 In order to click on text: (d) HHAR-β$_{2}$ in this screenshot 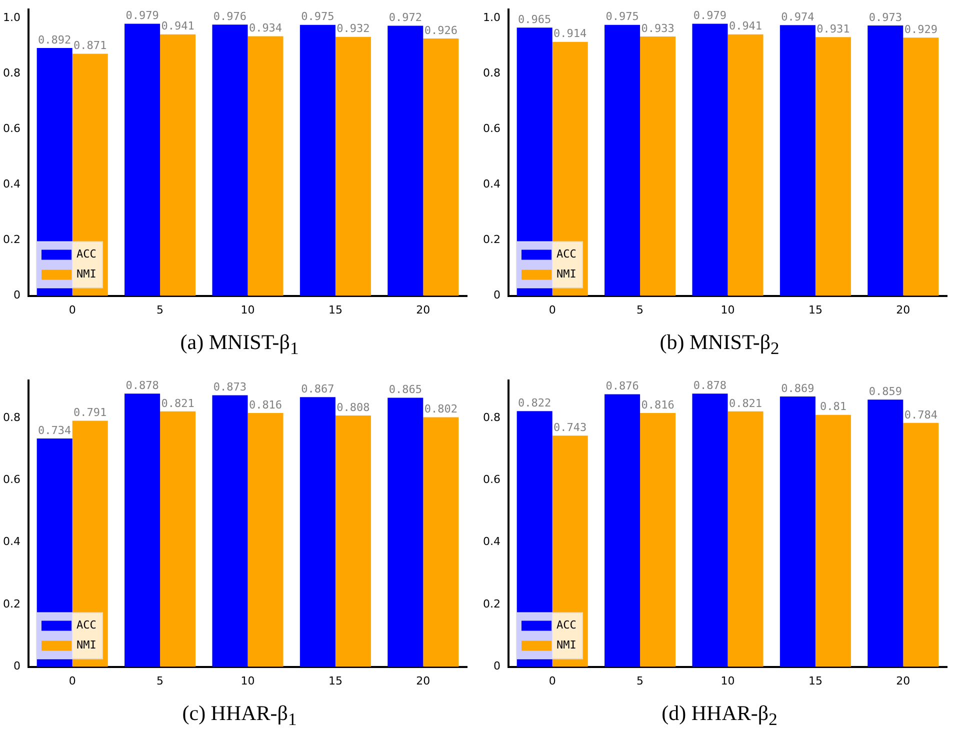, I will do `click(719, 715)`.